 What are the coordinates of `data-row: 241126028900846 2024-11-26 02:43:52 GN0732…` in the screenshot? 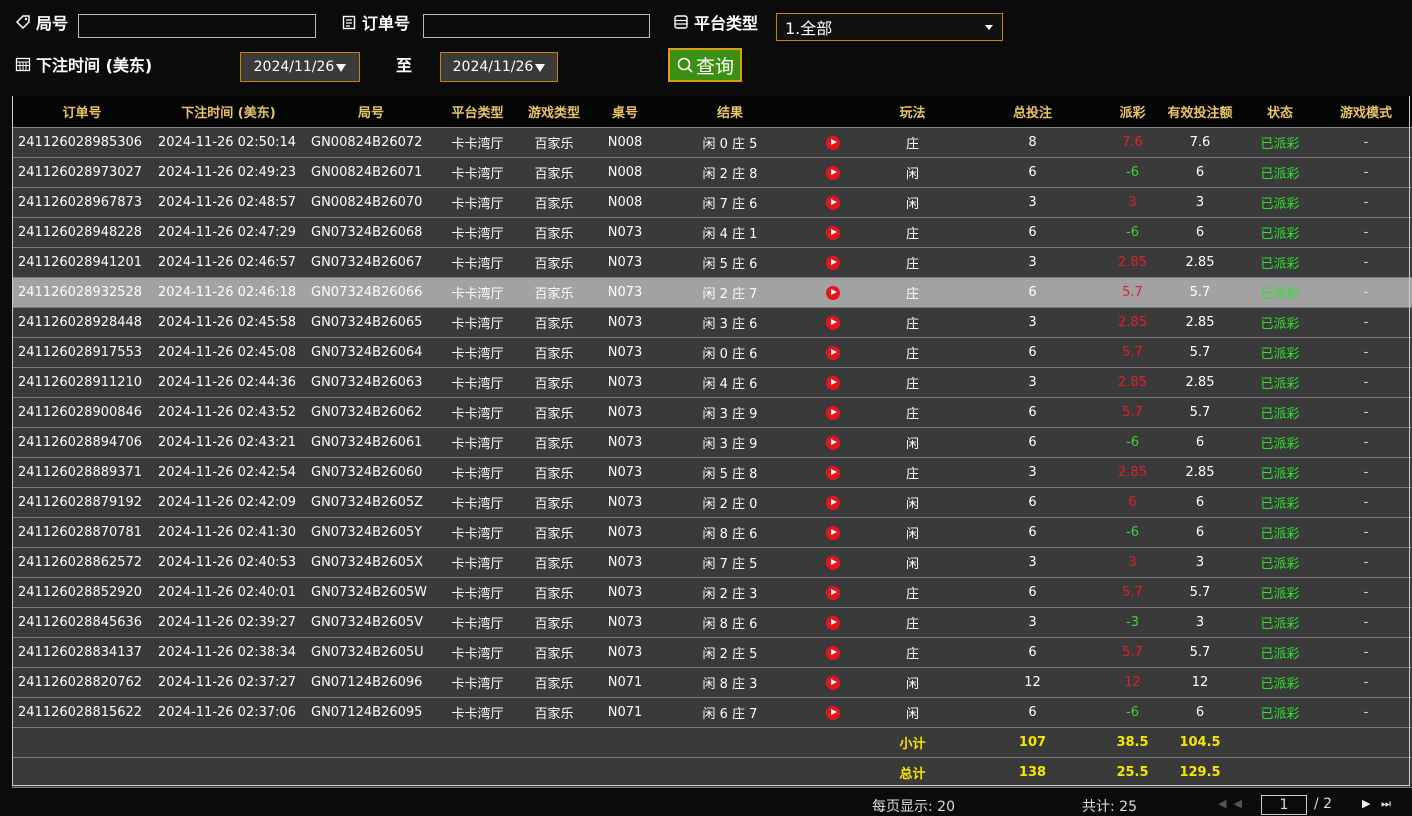 It's located at (712, 412).